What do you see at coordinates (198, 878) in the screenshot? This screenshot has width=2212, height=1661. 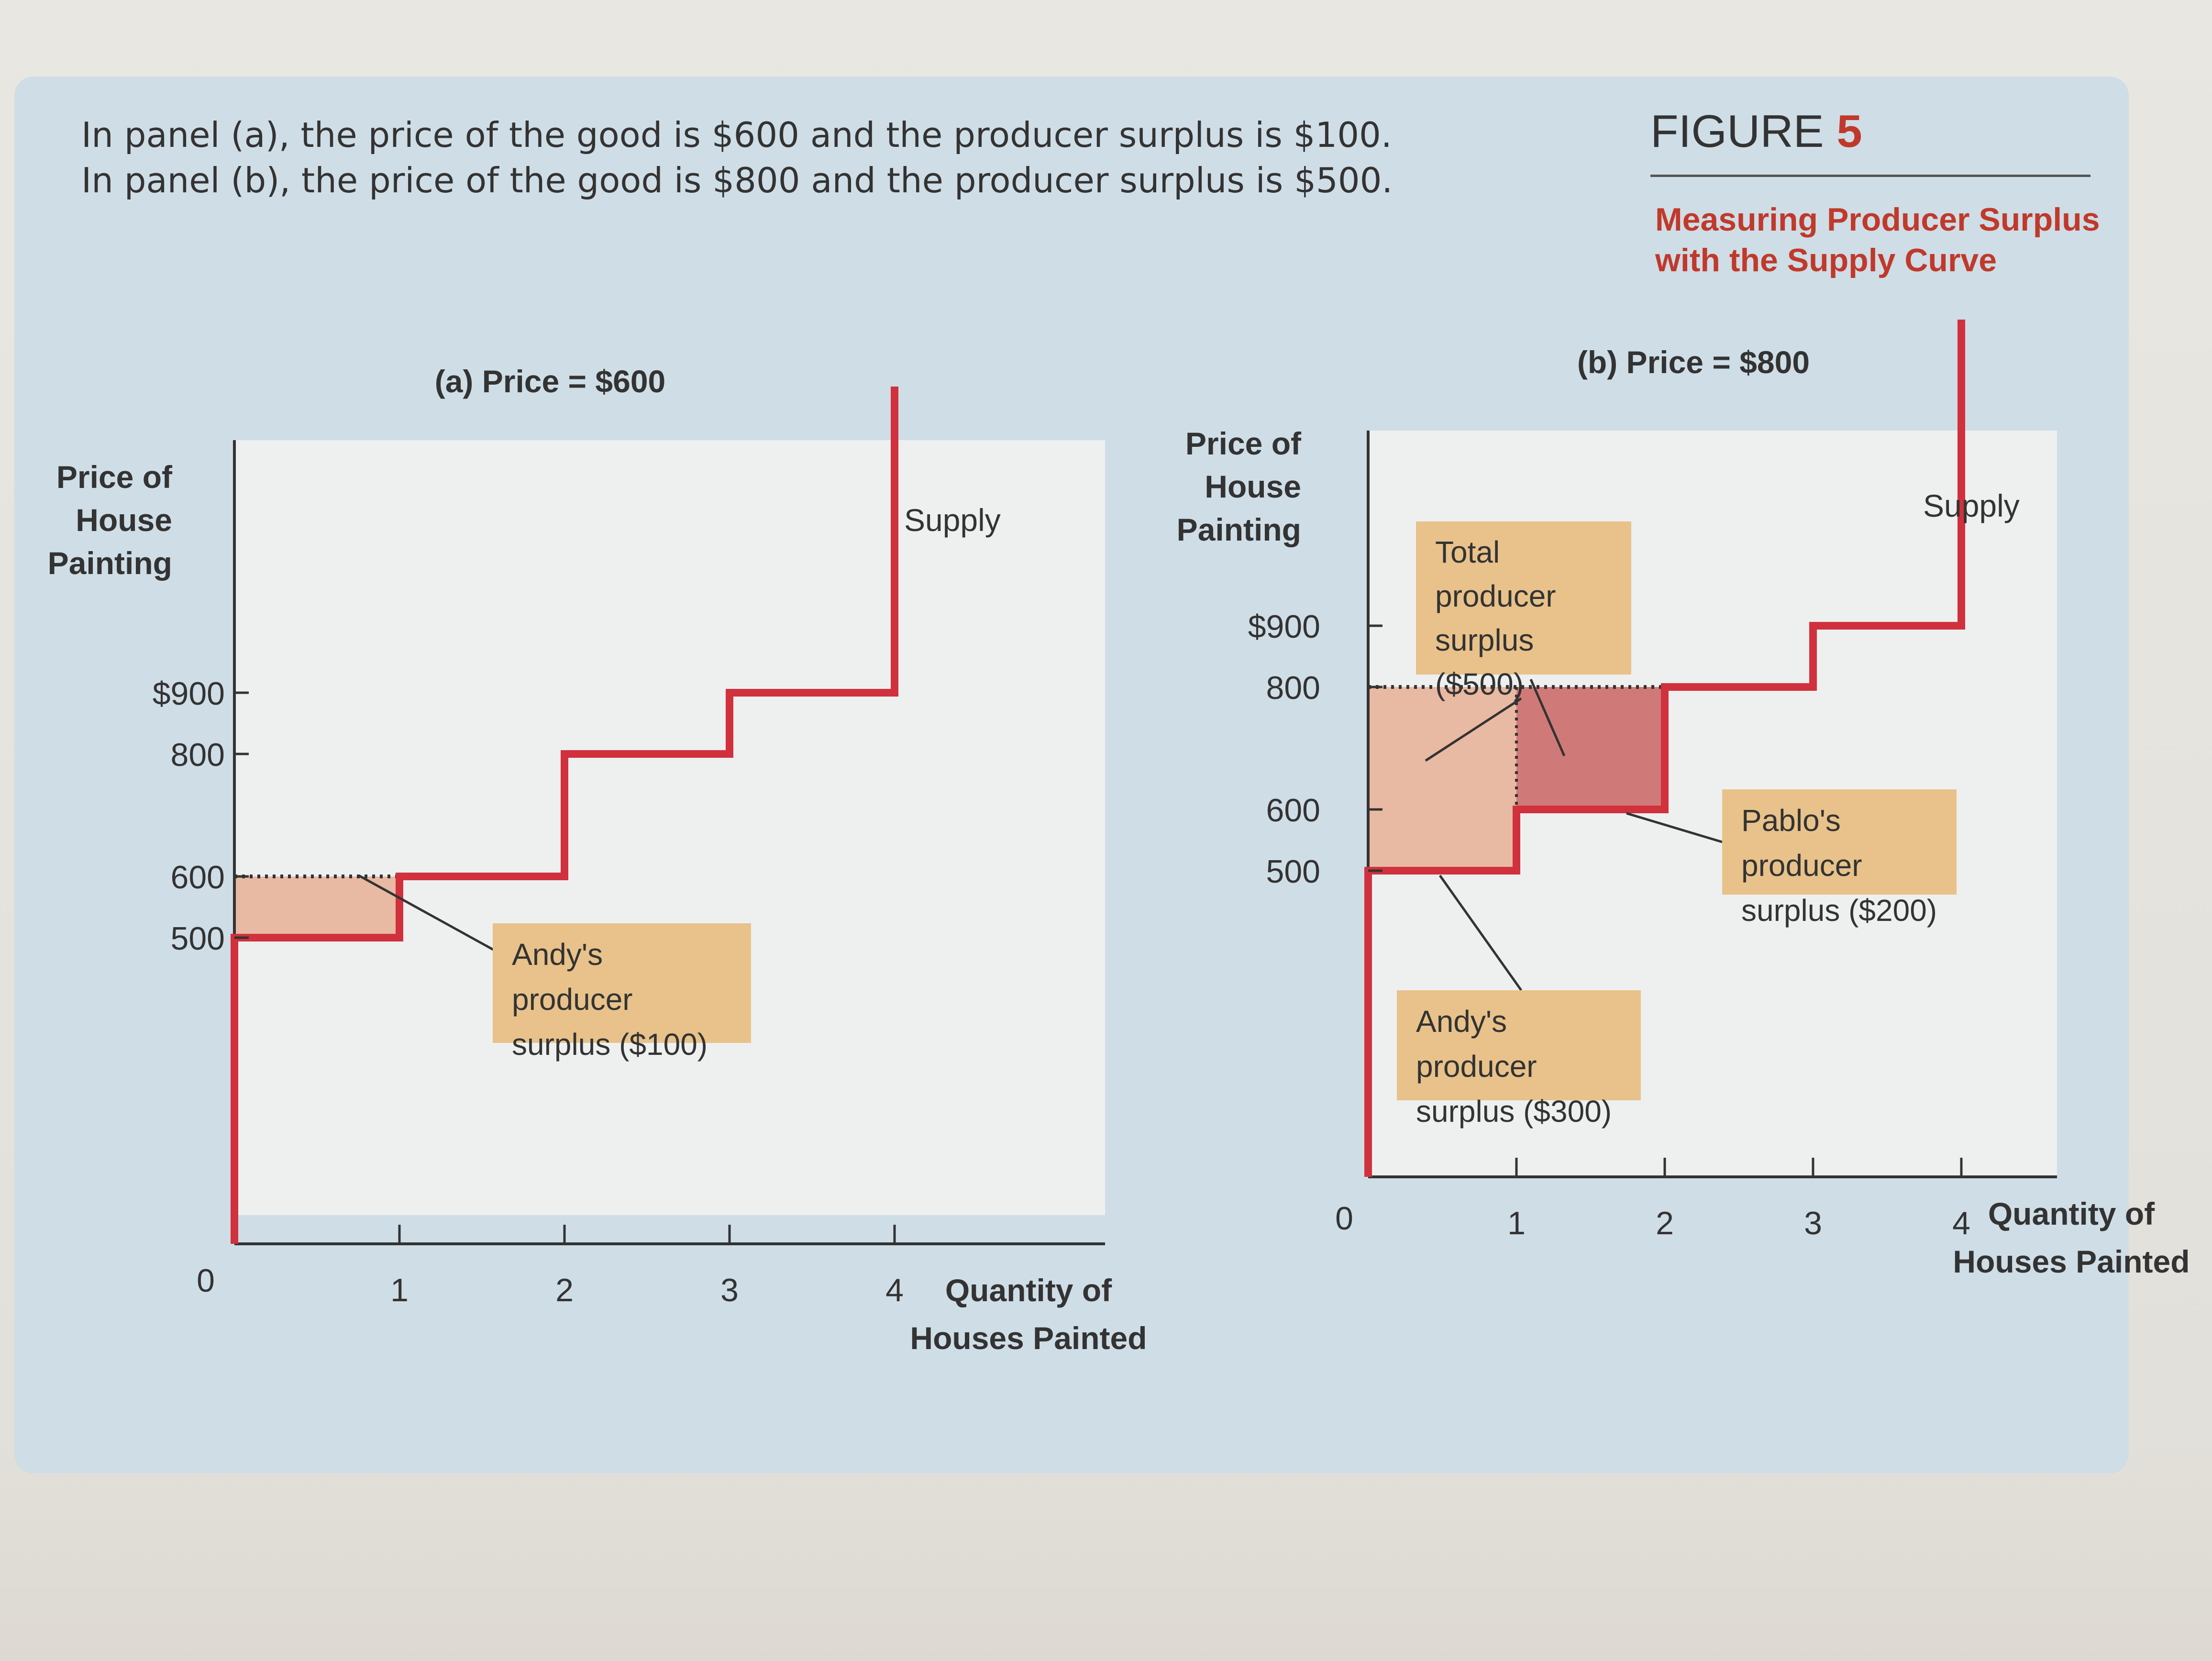 I see `y-tick-label-a-1: 600` at bounding box center [198, 878].